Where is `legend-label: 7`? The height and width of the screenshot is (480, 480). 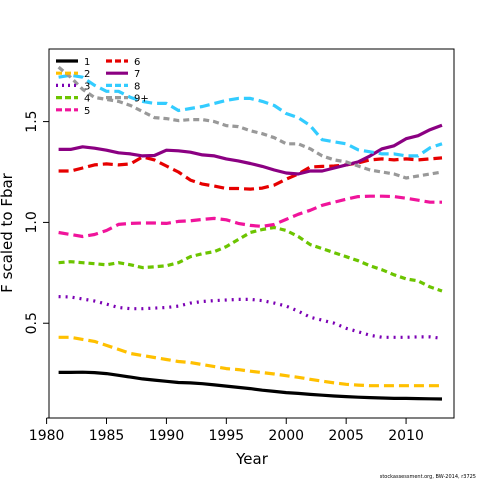
legend-label: 7 is located at coordinates (137, 74).